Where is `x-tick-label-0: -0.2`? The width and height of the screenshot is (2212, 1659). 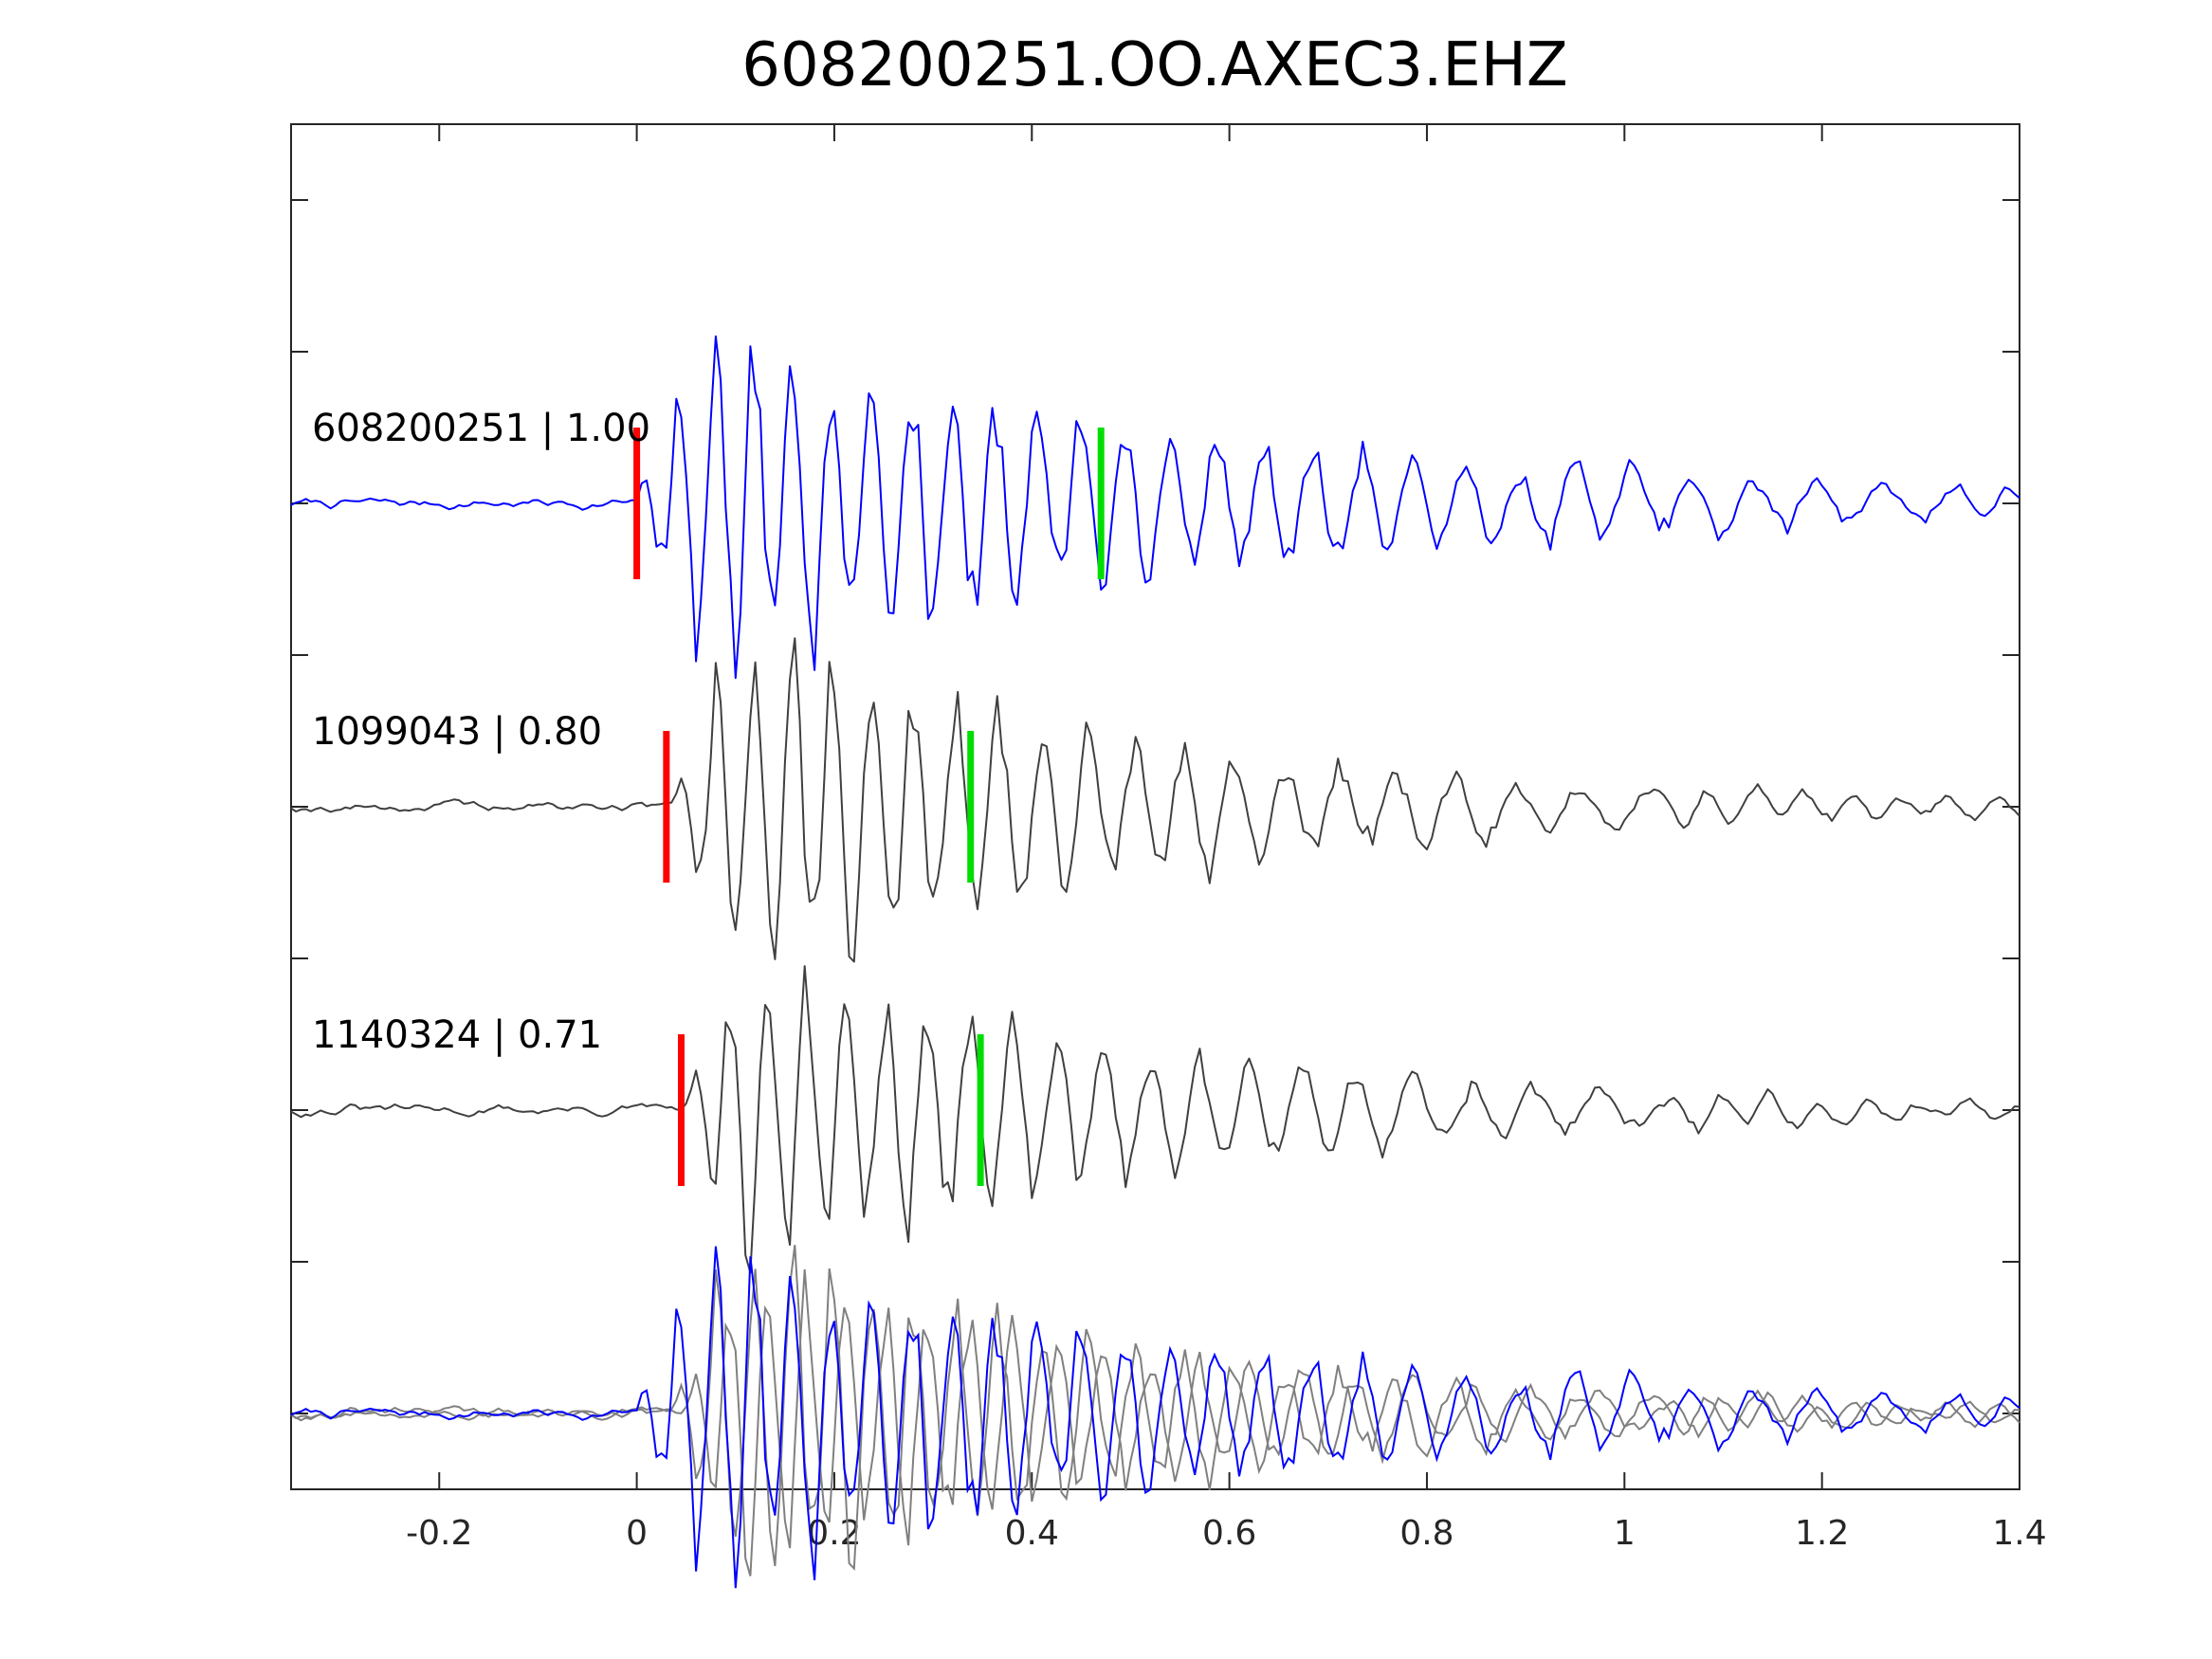
x-tick-label-0: -0.2 is located at coordinates (439, 1533).